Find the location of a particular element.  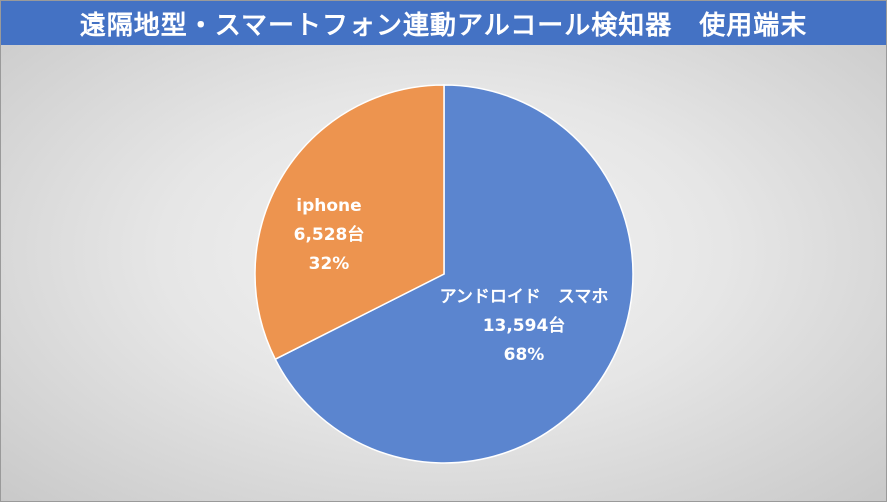

slice-label-name-iphone: iphone is located at coordinates (328, 206).